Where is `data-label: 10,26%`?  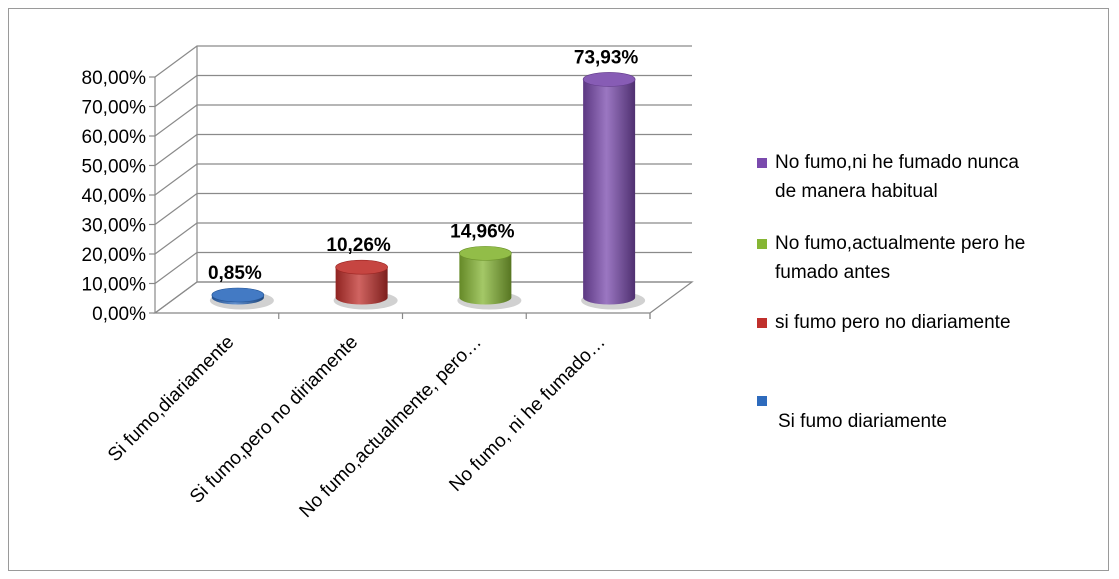
data-label: 10,26% is located at coordinates (358, 245).